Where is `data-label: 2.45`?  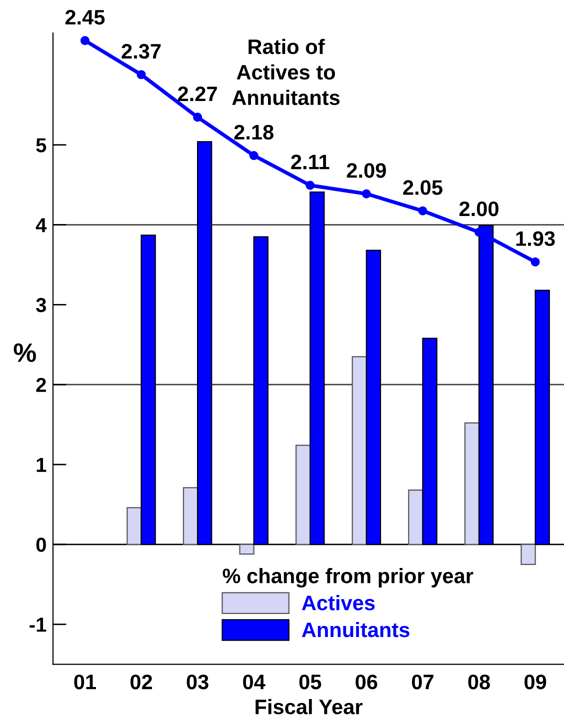 data-label: 2.45 is located at coordinates (85, 17).